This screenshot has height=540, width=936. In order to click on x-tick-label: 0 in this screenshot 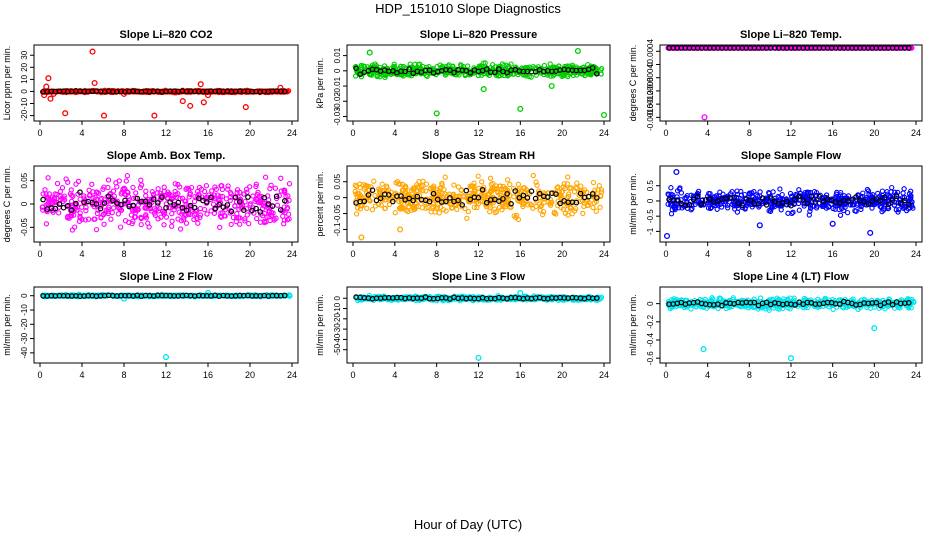, I will do `click(352, 254)`.